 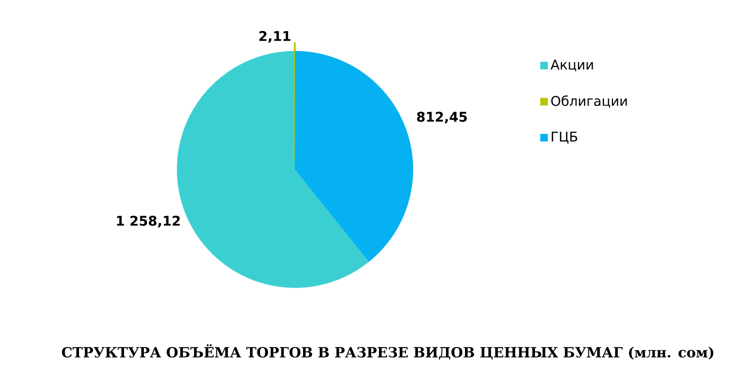 What do you see at coordinates (148, 222) in the screenshot?
I see `data-label: 1 258,12` at bounding box center [148, 222].